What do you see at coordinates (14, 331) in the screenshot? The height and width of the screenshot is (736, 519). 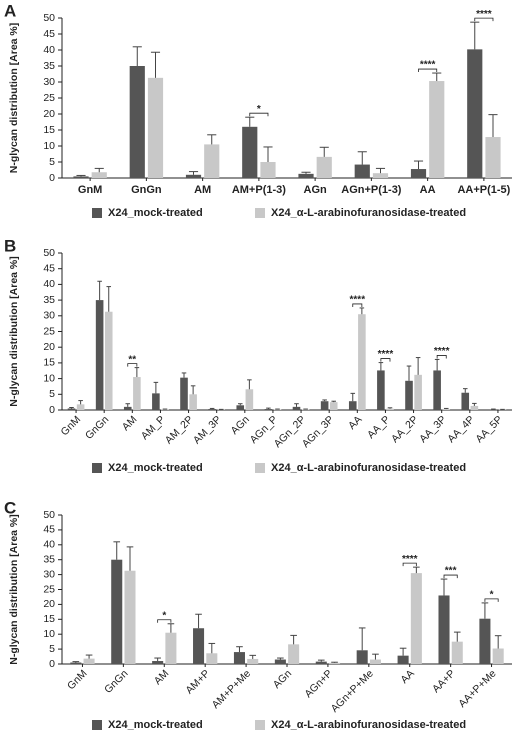 I see `y-axis-label: N-glycan distribution [Area %]` at bounding box center [14, 331].